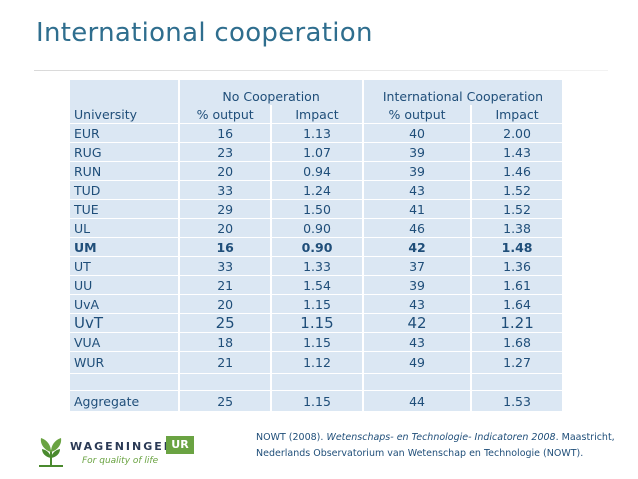 The height and width of the screenshot is (479, 638). What do you see at coordinates (124, 341) in the screenshot?
I see `cell-university: VUA` at bounding box center [124, 341].